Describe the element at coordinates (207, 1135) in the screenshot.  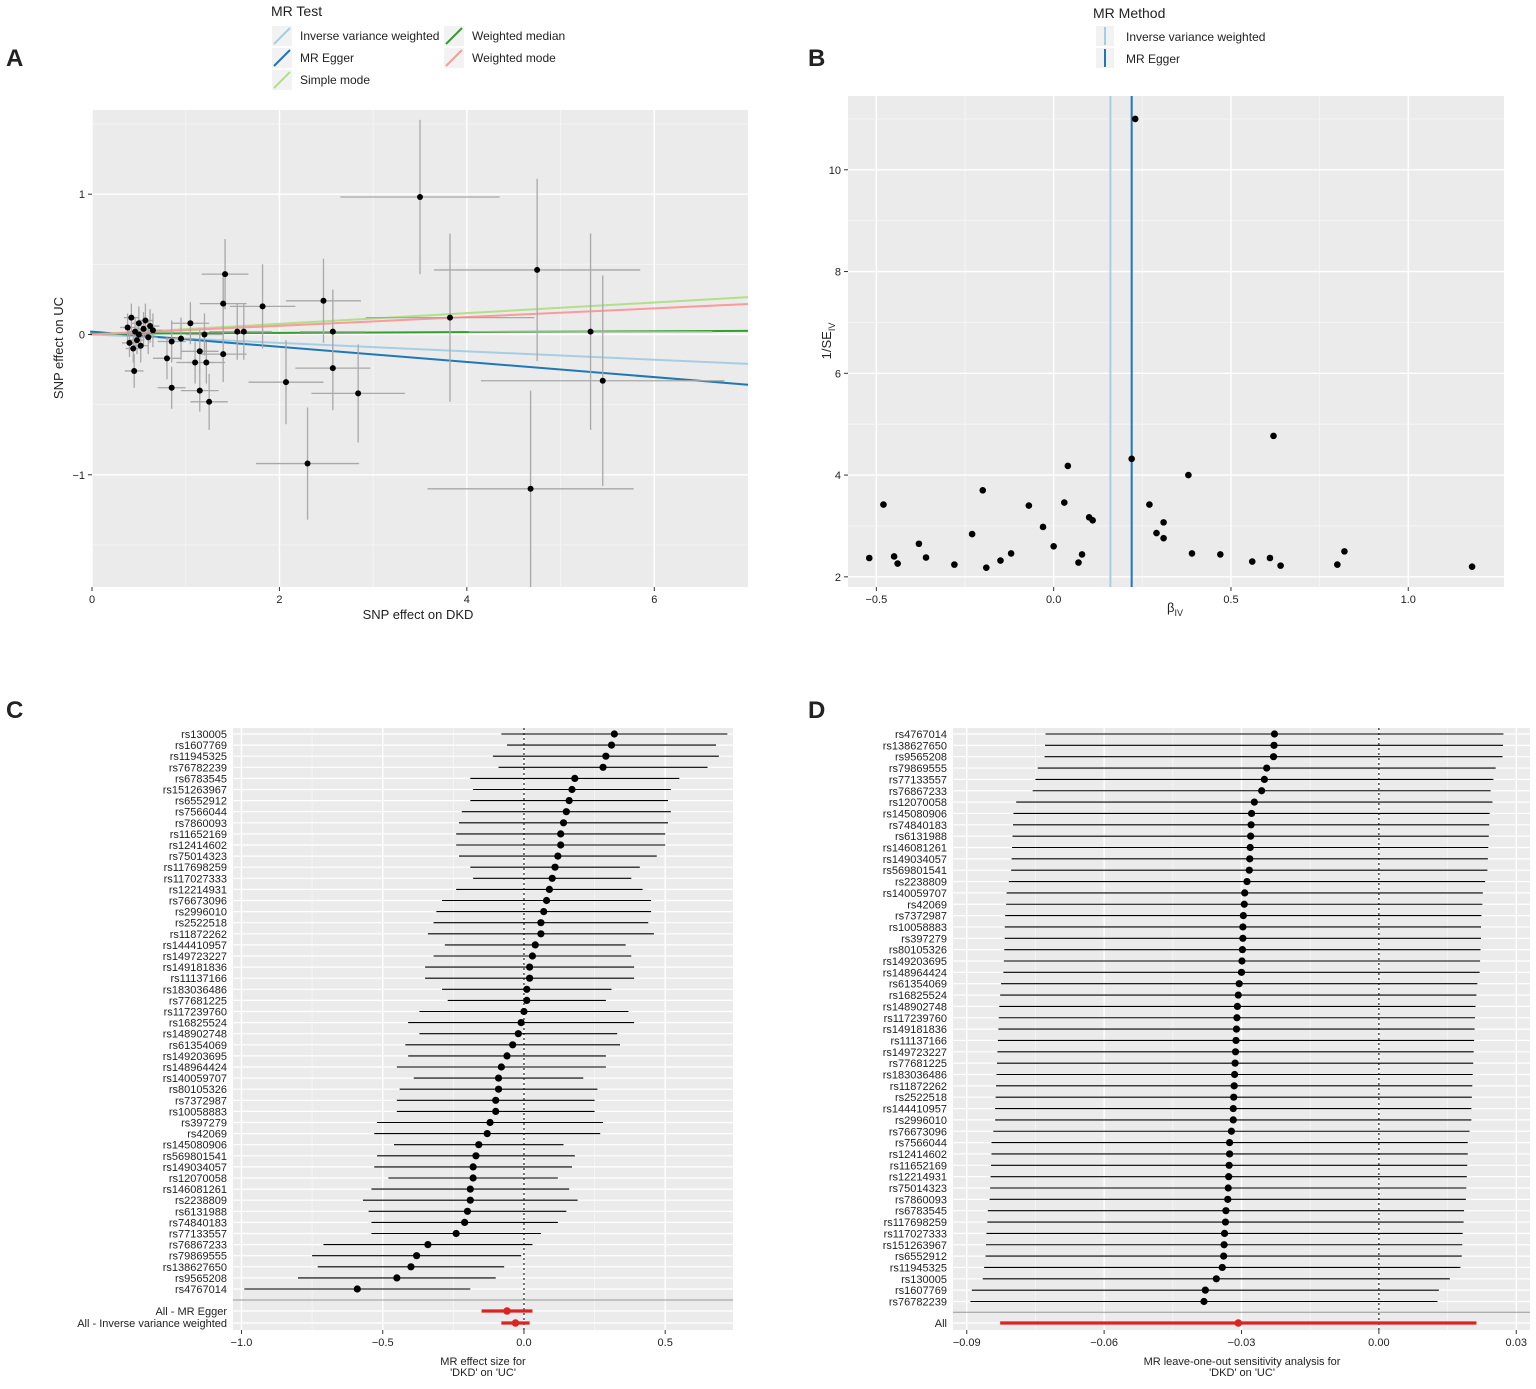
I see `snp-label: rs42069` at that location.